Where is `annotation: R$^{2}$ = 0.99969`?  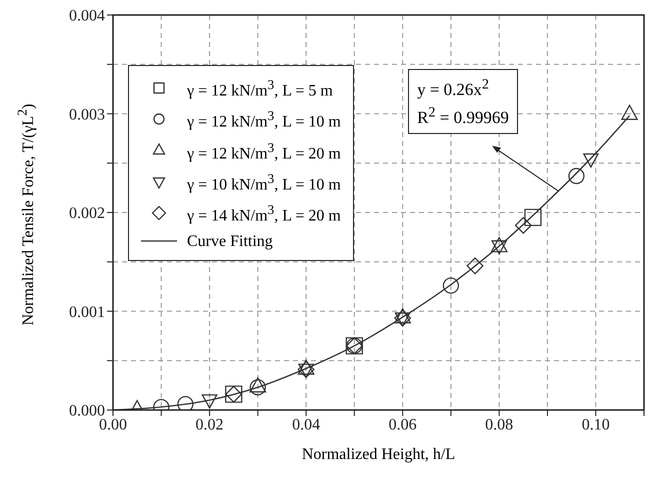 annotation: R$^{2}$ = 0.99969 is located at coordinates (463, 116).